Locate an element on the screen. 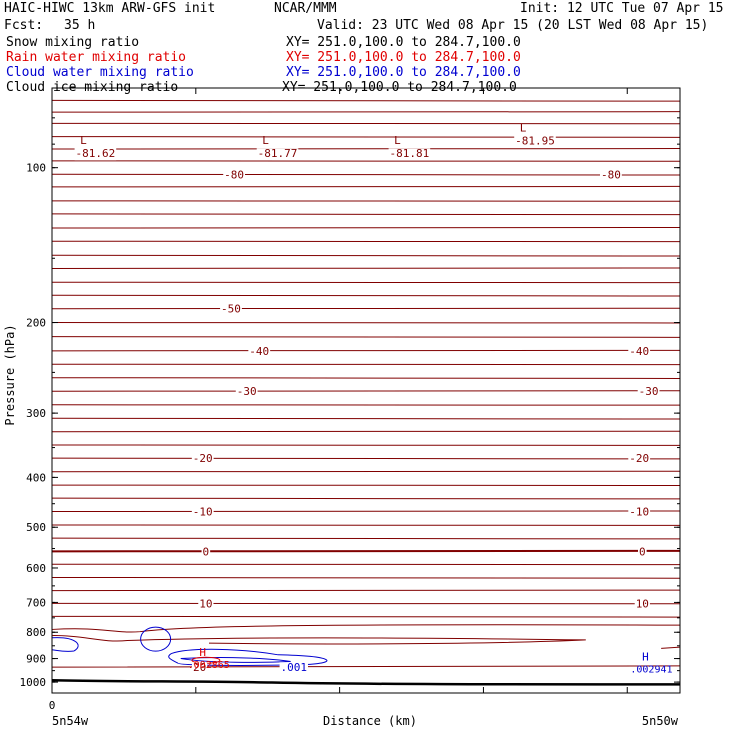 This screenshot has width=740, height=740. isotherm-label: 10 is located at coordinates (642, 603).